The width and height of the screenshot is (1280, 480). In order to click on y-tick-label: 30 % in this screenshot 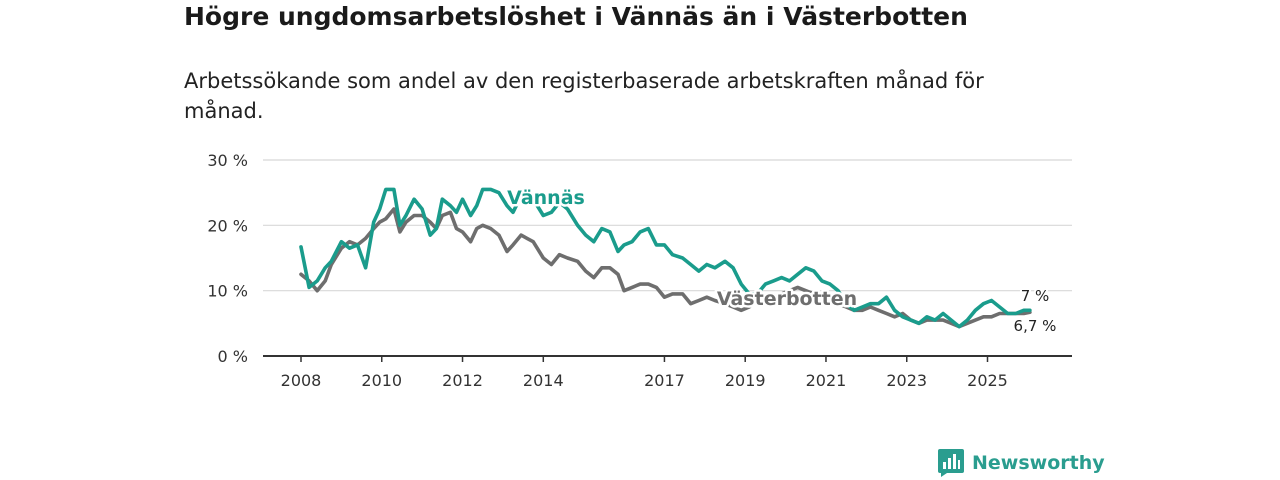, I will do `click(227, 160)`.